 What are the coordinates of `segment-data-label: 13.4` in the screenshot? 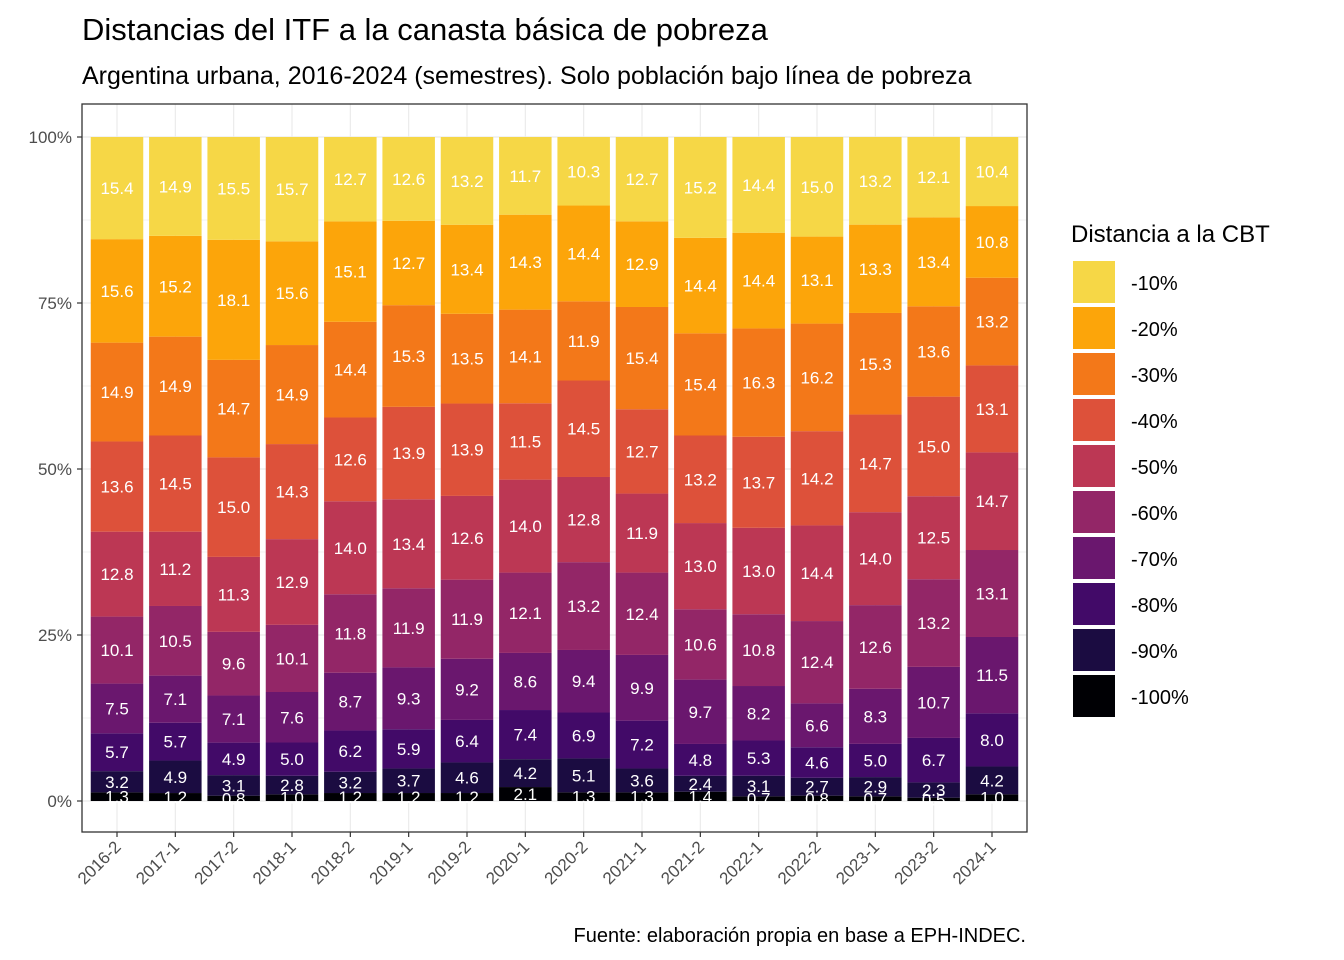 It's located at (466, 269).